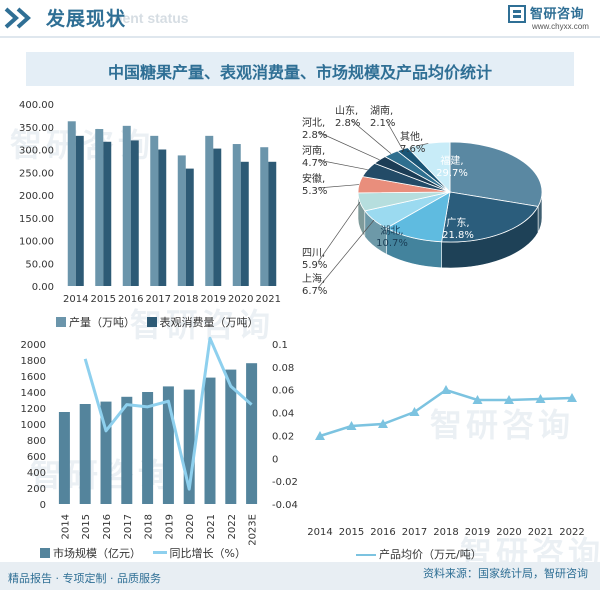 The height and width of the screenshot is (590, 600). What do you see at coordinates (253, 530) in the screenshot?
I see `x-tick-label: 2023E` at bounding box center [253, 530].